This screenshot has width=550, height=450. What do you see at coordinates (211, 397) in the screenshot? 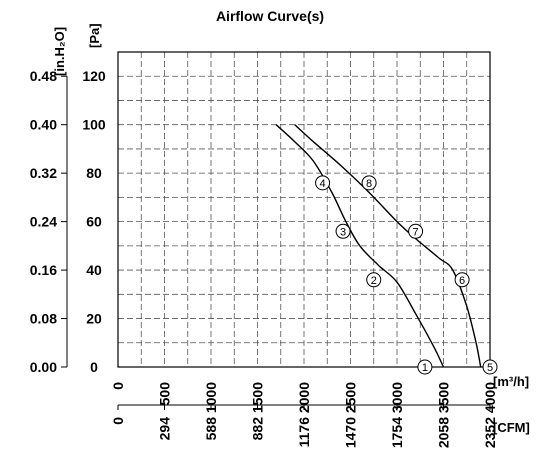
I see `x-tick-label-m3h: 1000` at bounding box center [211, 397].